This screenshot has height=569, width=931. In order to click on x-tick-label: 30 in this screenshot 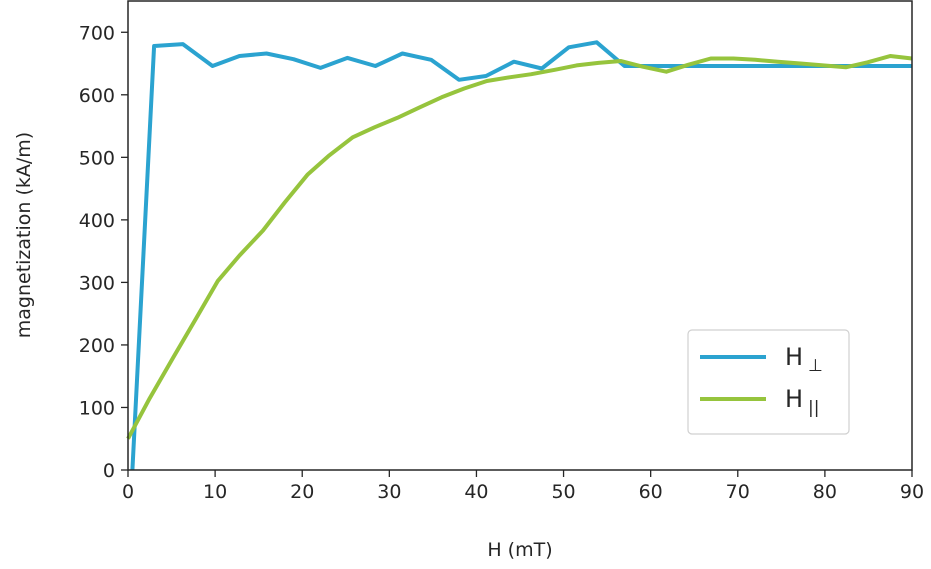, I will do `click(389, 492)`.